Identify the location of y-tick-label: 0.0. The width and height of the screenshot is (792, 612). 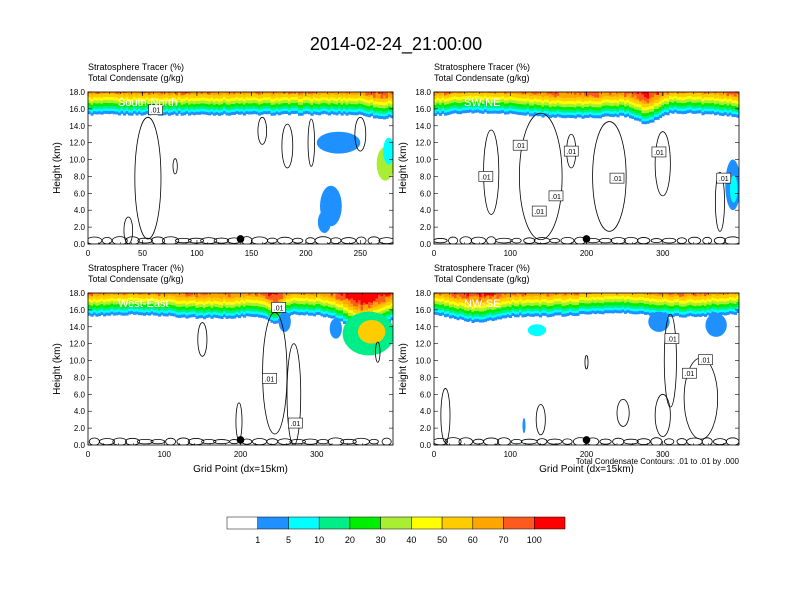
(426, 244).